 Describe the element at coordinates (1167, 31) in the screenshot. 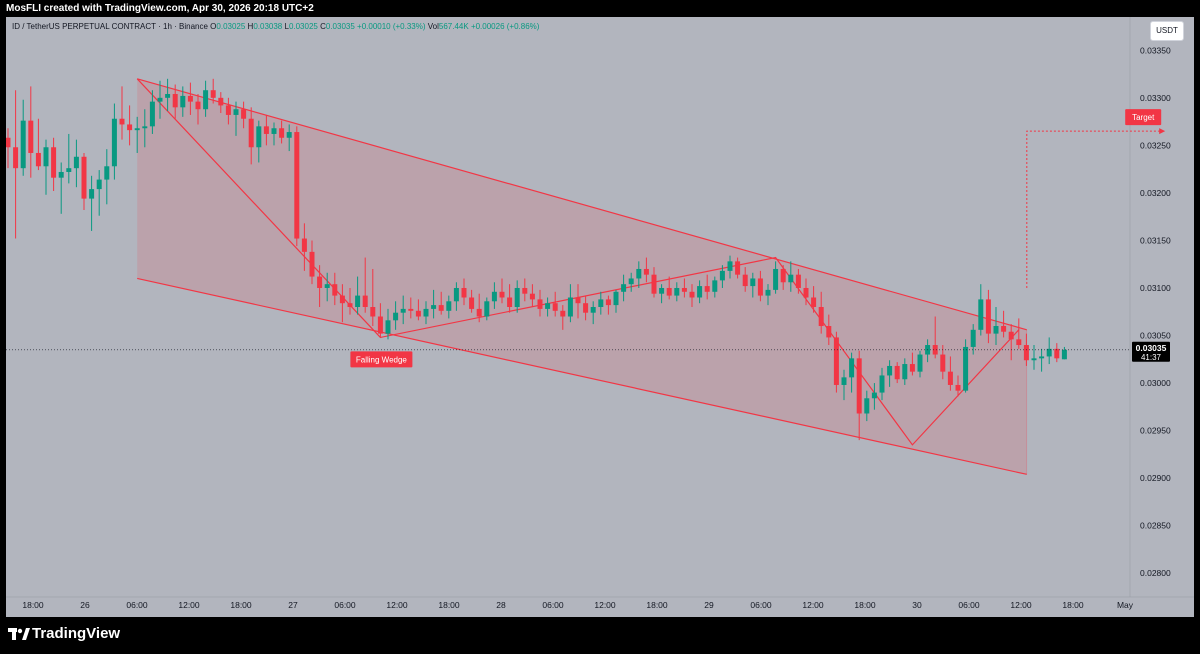

I see `currency-button: USDT` at that location.